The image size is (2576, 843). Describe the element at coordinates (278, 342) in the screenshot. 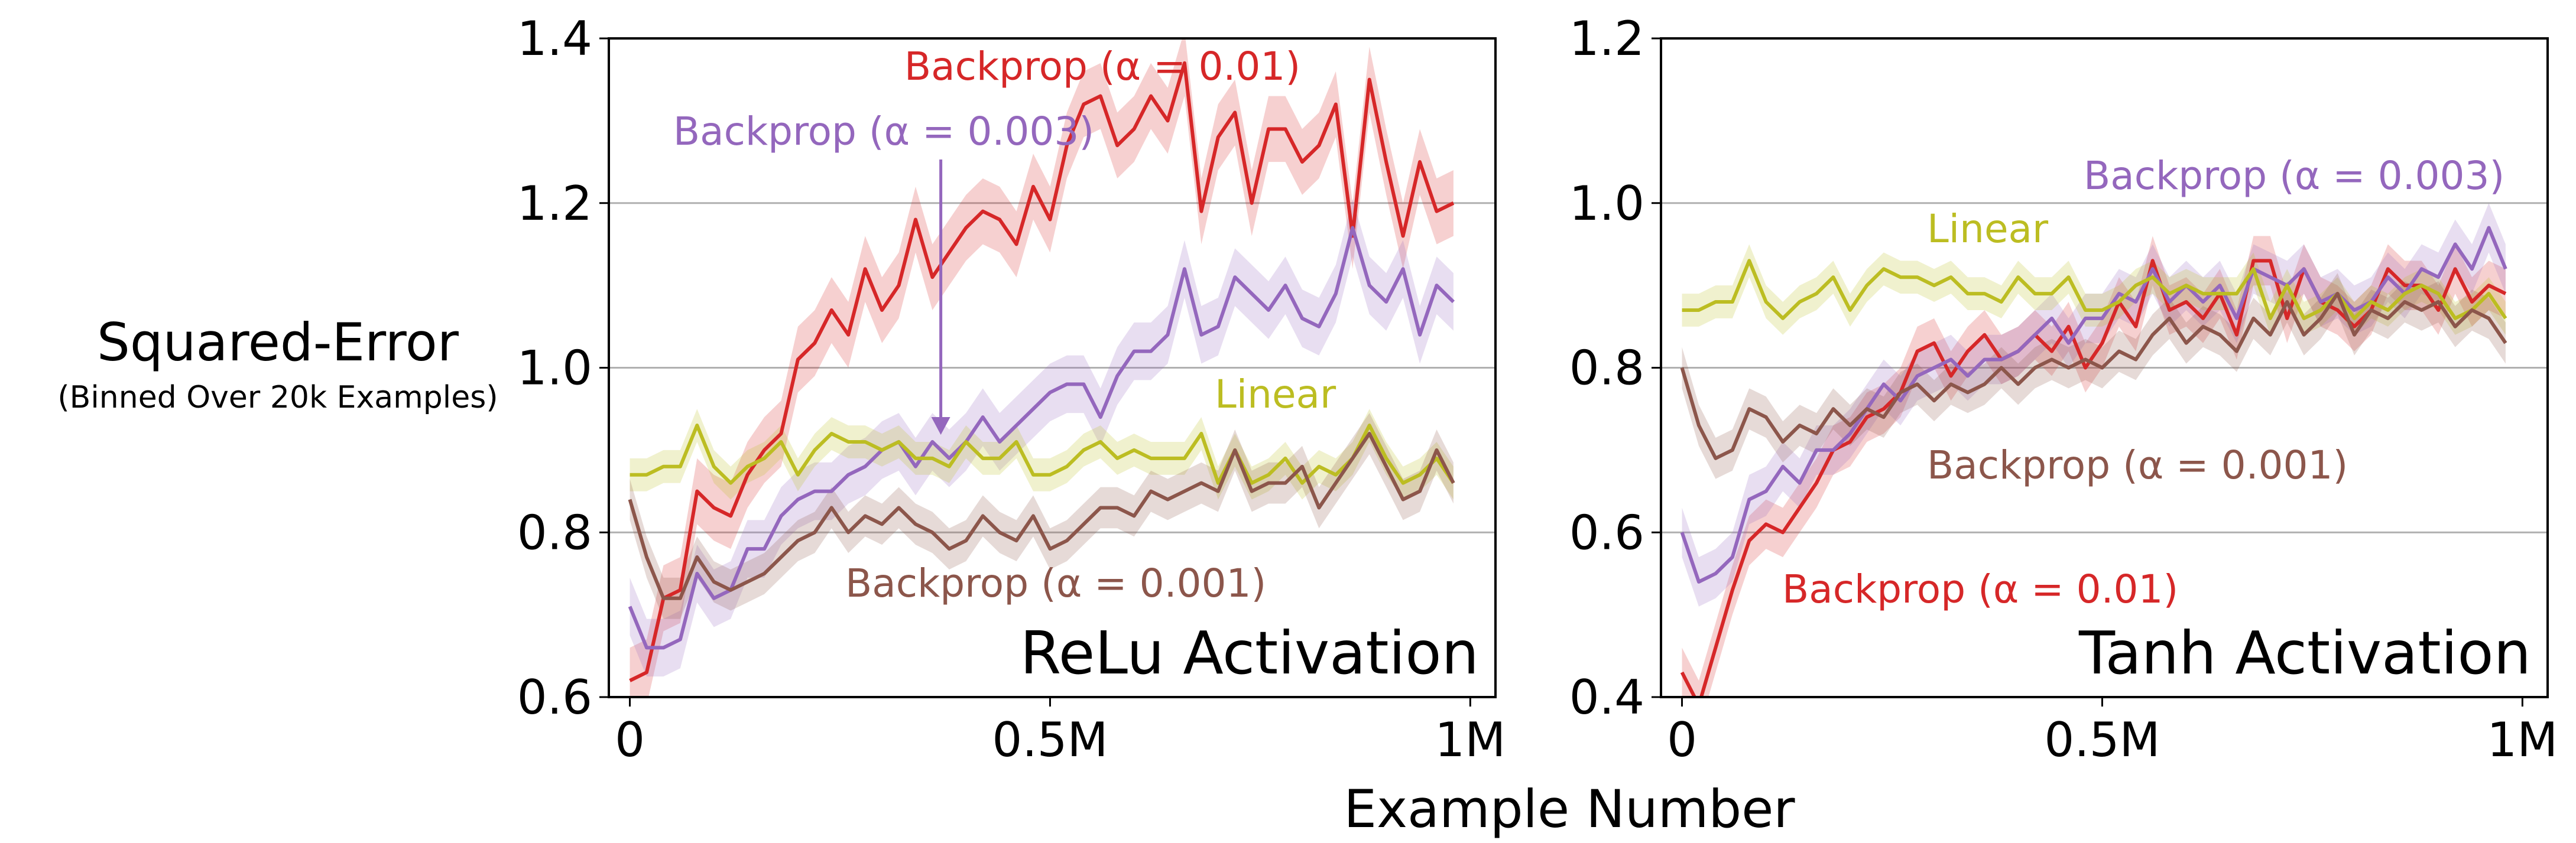

I see `y-axis-label: Squared-Error` at that location.